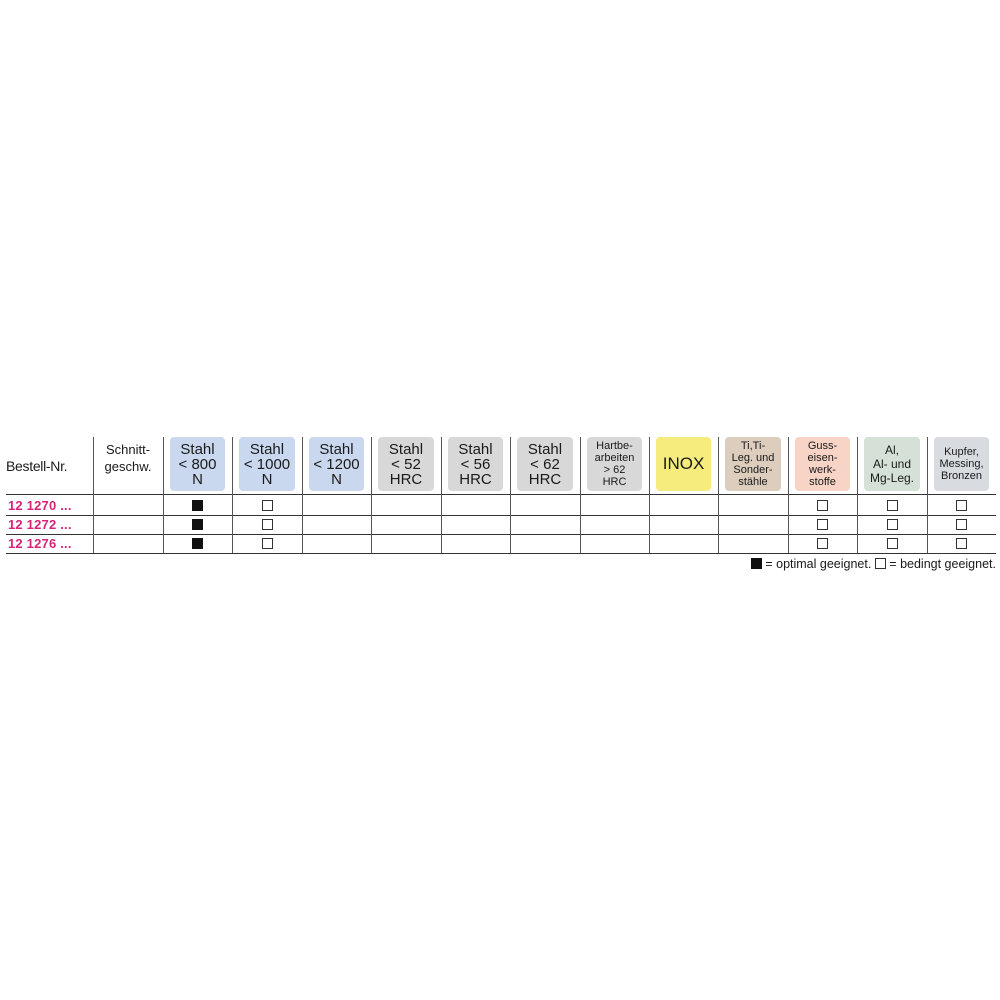  What do you see at coordinates (942, 564) in the screenshot?
I see `legend-bedingt-text: = bedingt geeignet.` at bounding box center [942, 564].